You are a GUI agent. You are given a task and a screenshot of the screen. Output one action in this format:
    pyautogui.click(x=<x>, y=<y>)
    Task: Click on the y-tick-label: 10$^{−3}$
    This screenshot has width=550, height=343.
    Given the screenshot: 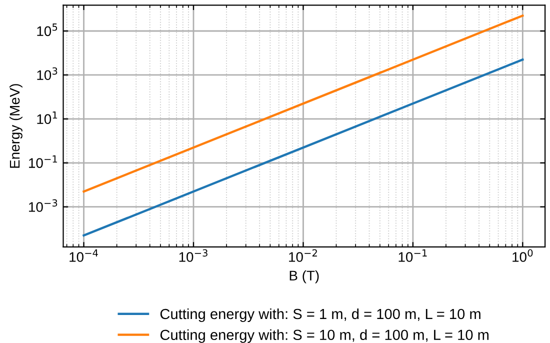 What is the action you would take?
    pyautogui.click(x=43, y=205)
    